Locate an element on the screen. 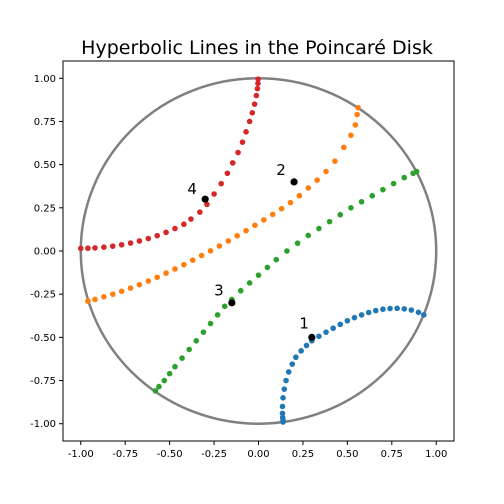 The width and height of the screenshot is (504, 504). y-tick-label: -0.25 is located at coordinates (43, 295).